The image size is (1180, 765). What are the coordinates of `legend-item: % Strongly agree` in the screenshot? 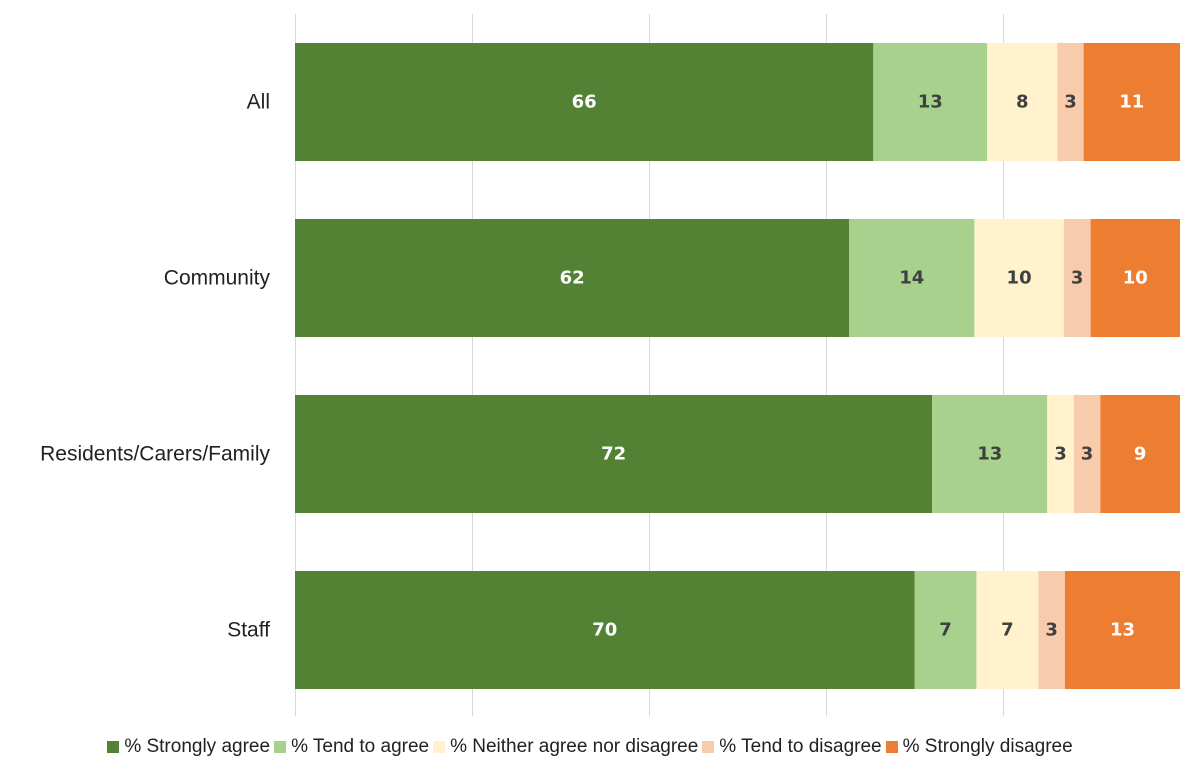 It's located at (188, 747).